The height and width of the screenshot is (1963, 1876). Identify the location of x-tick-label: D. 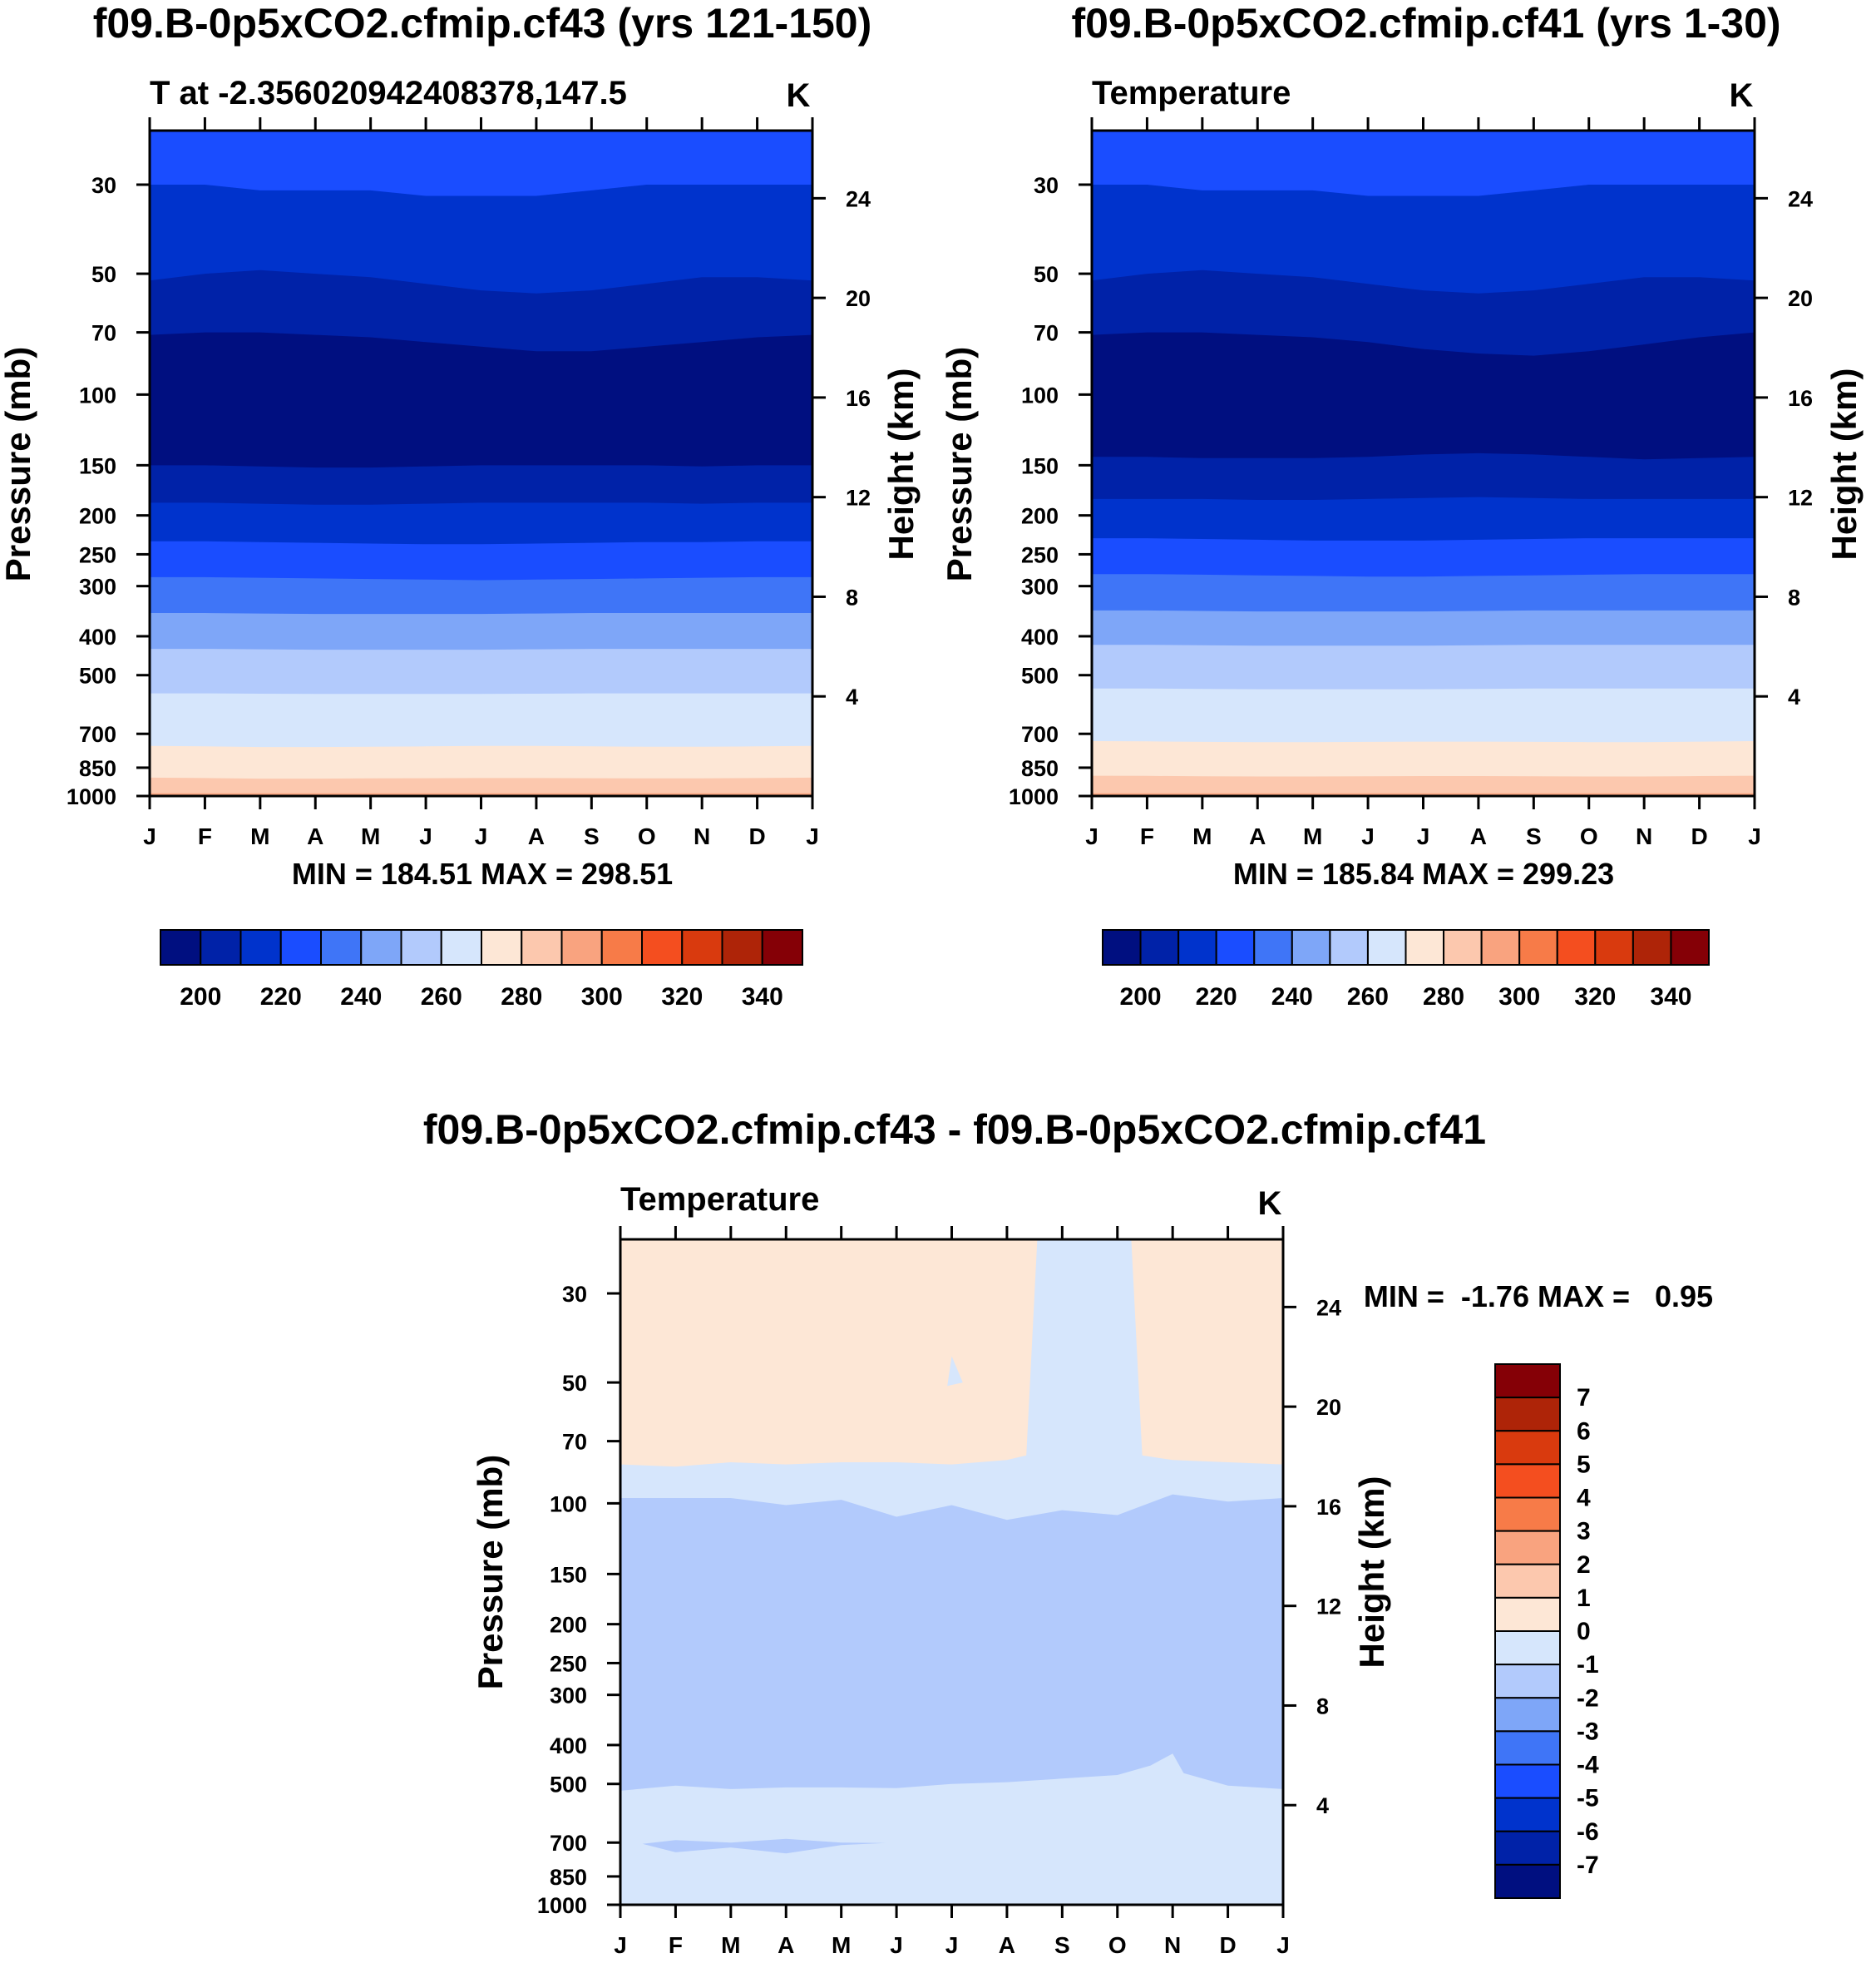
(1227, 1945).